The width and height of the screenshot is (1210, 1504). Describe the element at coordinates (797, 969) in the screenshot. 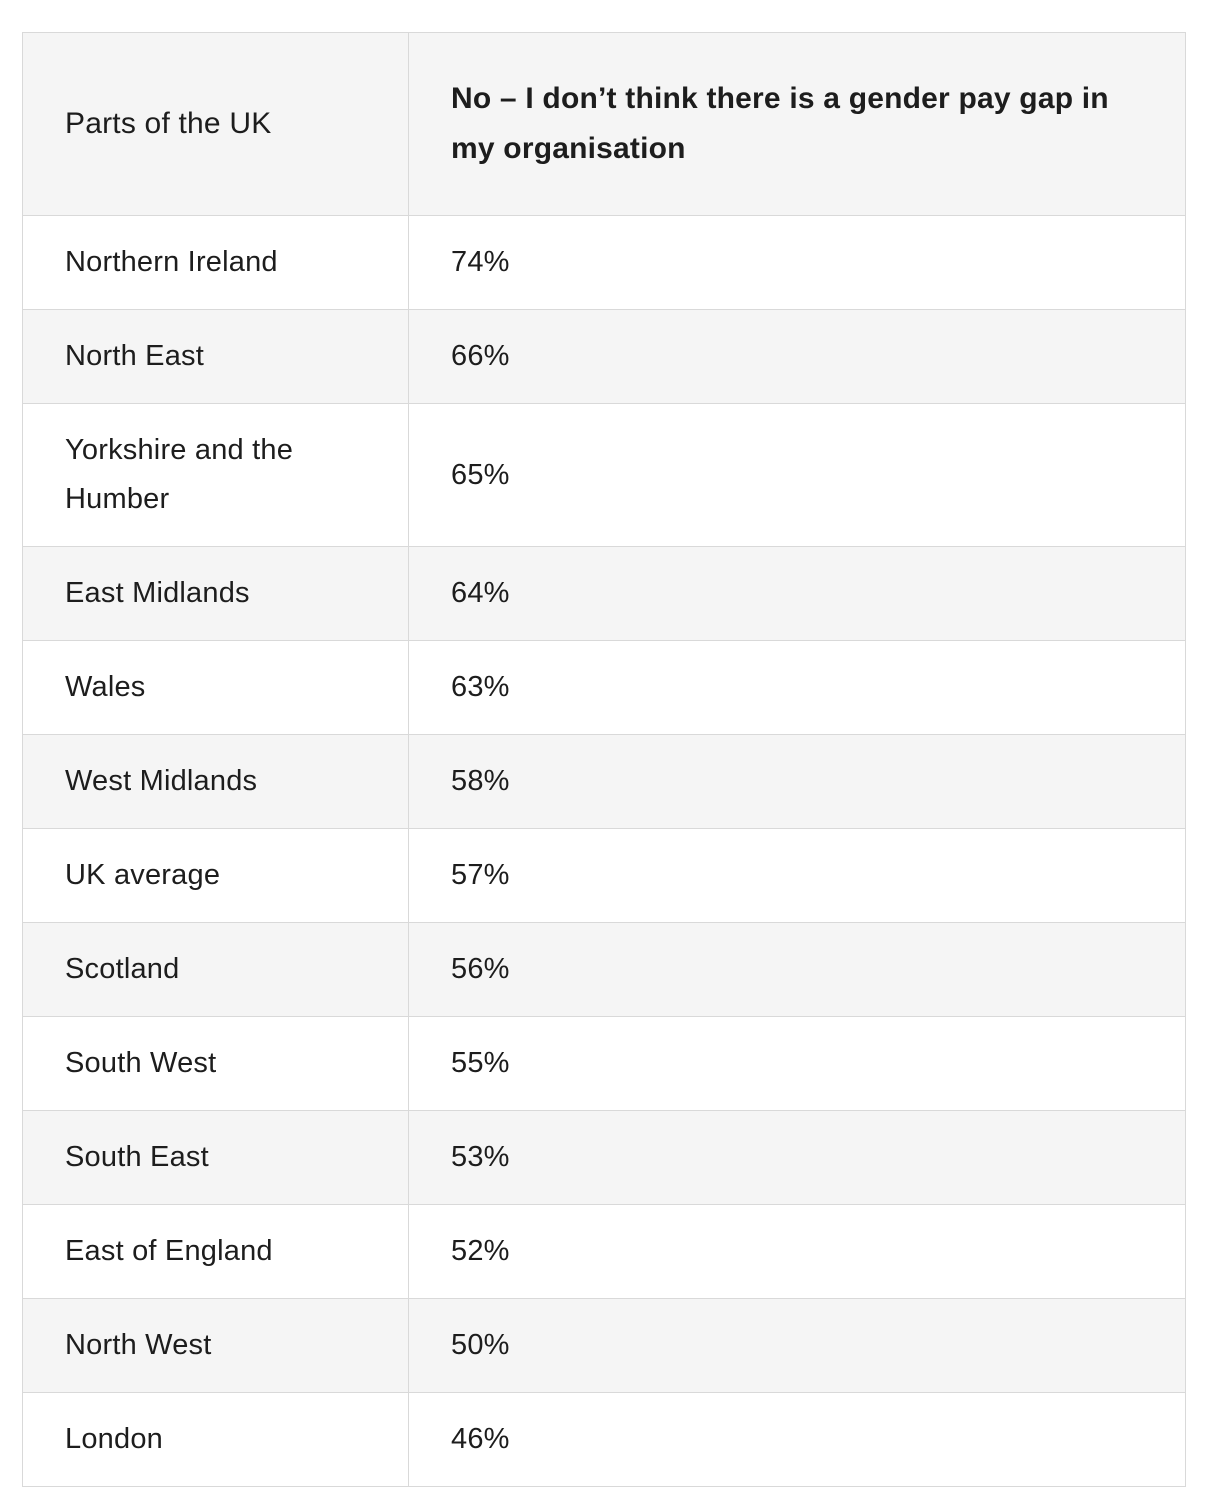

I see `value-cell: 56%` at that location.